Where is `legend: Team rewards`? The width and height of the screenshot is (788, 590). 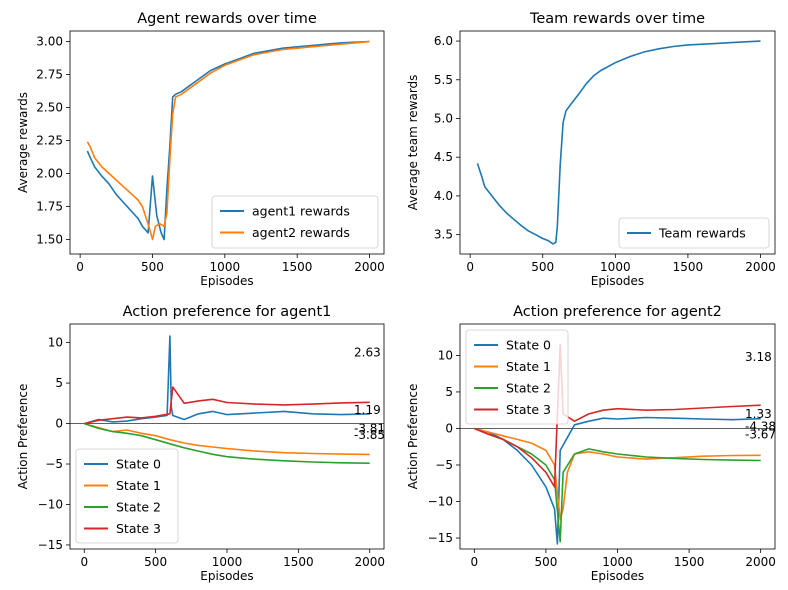 legend: Team rewards is located at coordinates (694, 233).